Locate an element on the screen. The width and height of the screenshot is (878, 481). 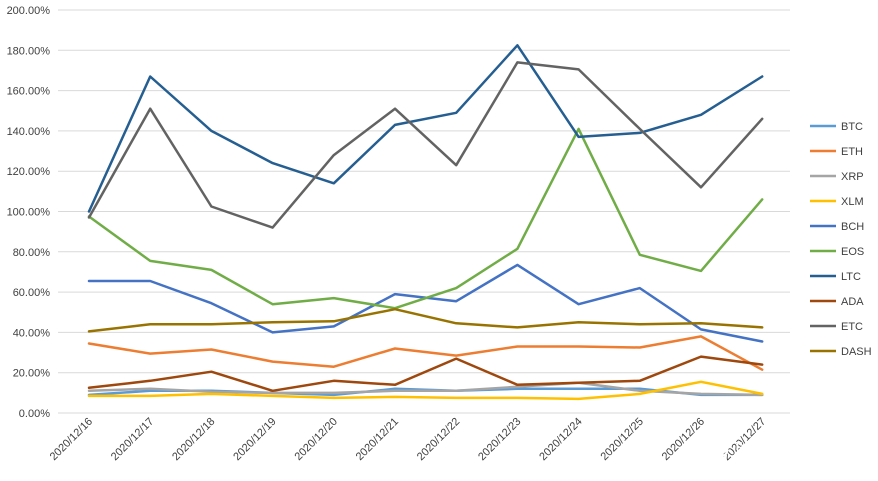
x-tick-label: 2020/12/17 is located at coordinates (132, 439).